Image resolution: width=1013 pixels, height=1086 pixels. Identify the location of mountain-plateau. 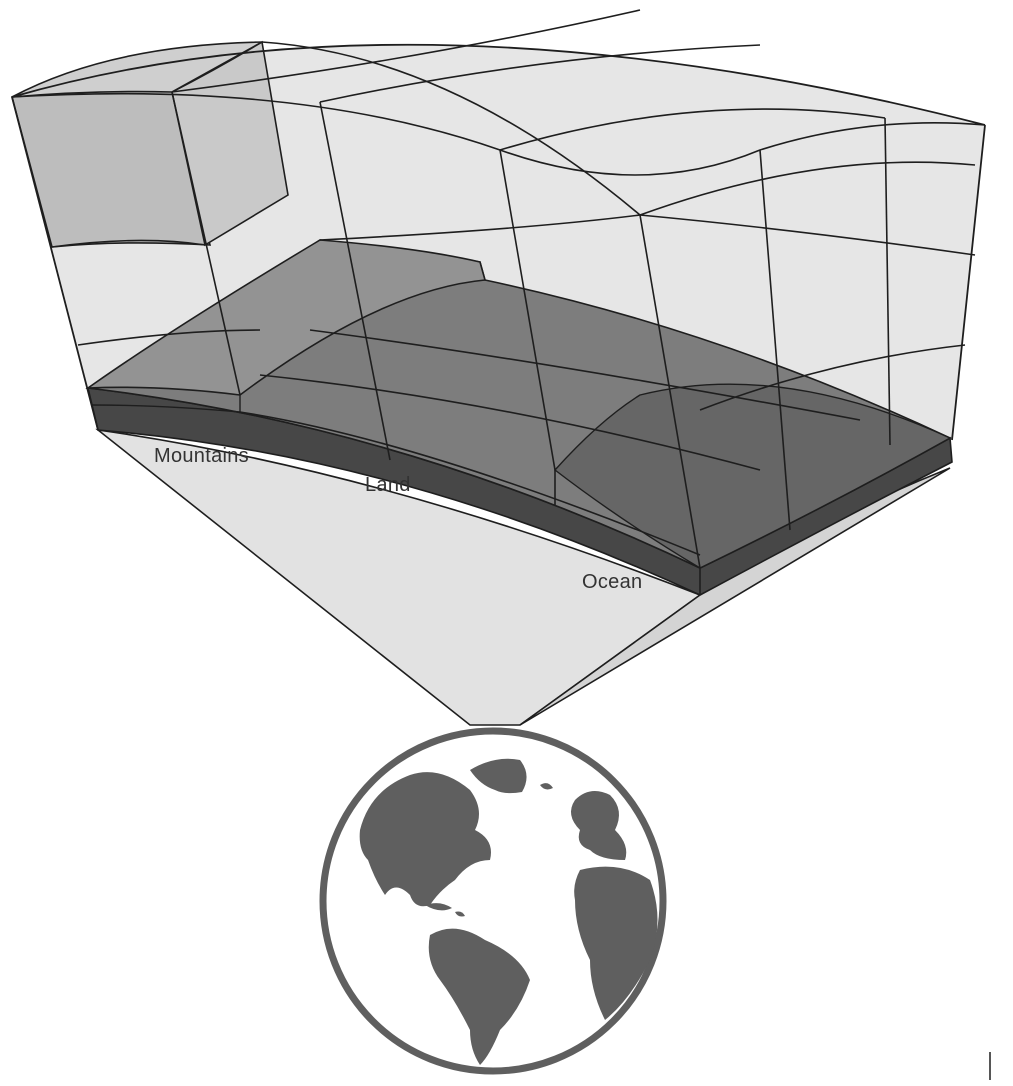
(286, 317).